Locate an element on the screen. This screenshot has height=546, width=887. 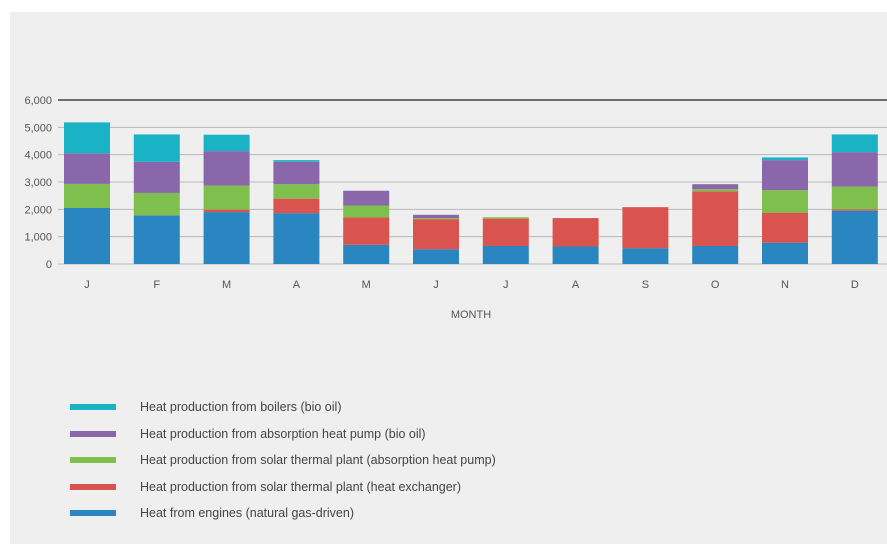
y-axis-ticks: 0 1,000 2,000 3,000 4,000 5,000 6,000 is located at coordinates (38, 183).